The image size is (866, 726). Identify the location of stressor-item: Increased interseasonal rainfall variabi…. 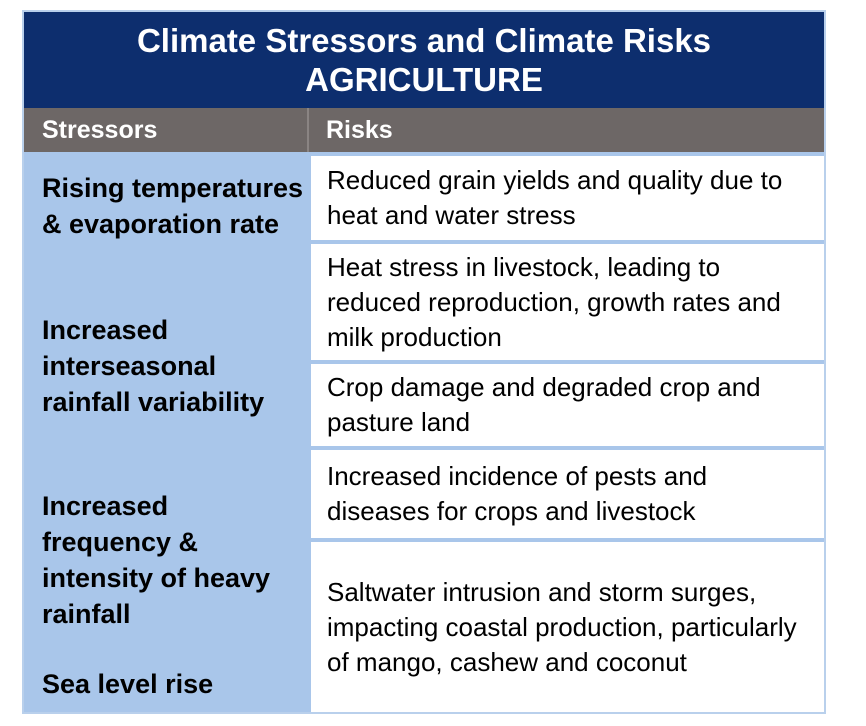
(153, 366).